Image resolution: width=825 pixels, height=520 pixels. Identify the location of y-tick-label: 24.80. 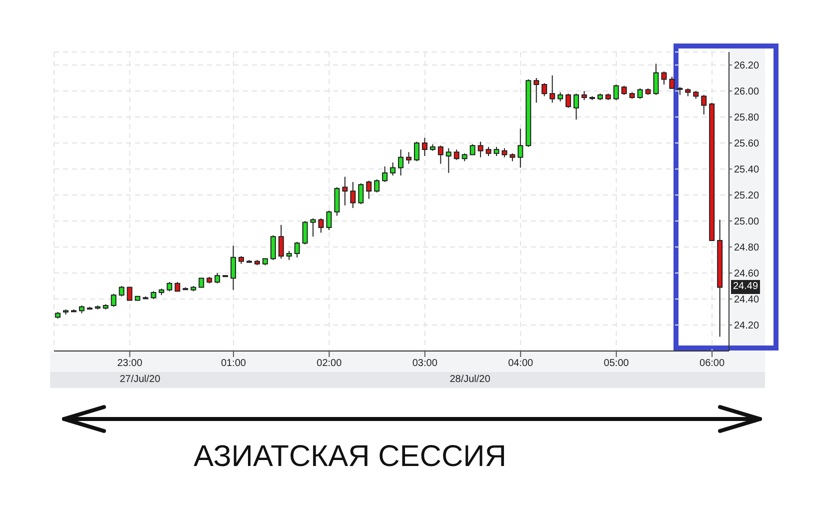
(747, 248).